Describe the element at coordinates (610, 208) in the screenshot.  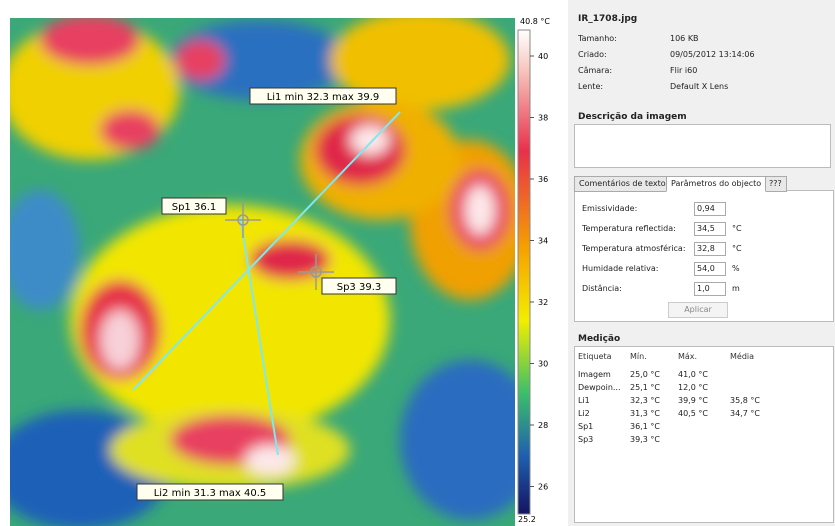
I see `param-label: Emissividade:` at that location.